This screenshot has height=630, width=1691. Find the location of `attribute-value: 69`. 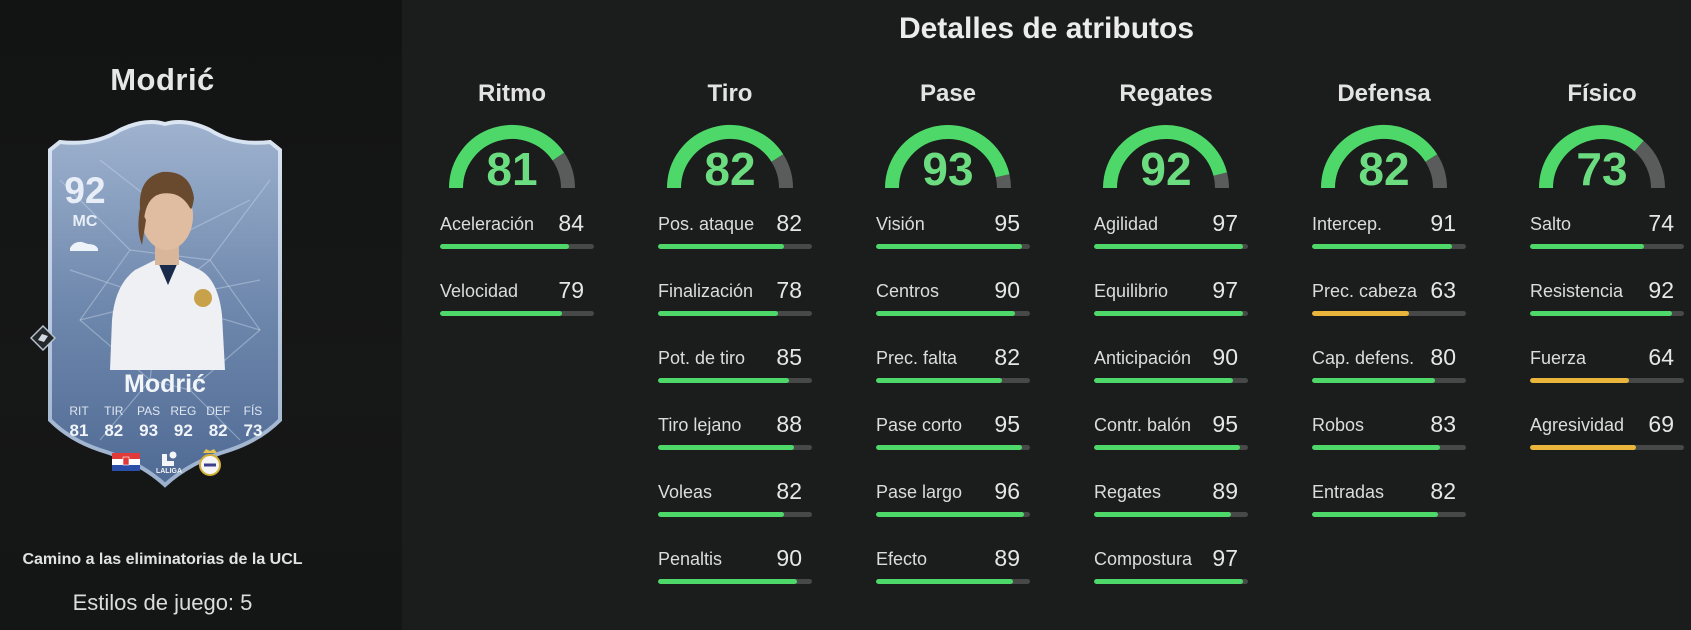

attribute-value: 69 is located at coordinates (1661, 424).